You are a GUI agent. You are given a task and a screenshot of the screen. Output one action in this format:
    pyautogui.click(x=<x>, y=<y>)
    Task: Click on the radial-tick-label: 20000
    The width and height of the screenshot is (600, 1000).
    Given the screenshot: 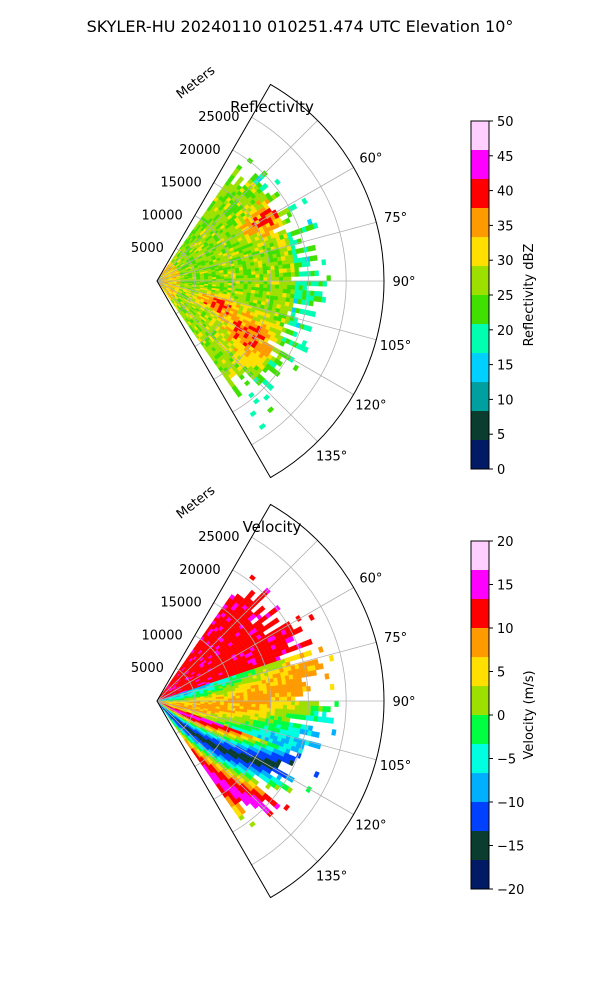 What is the action you would take?
    pyautogui.click(x=199, y=570)
    